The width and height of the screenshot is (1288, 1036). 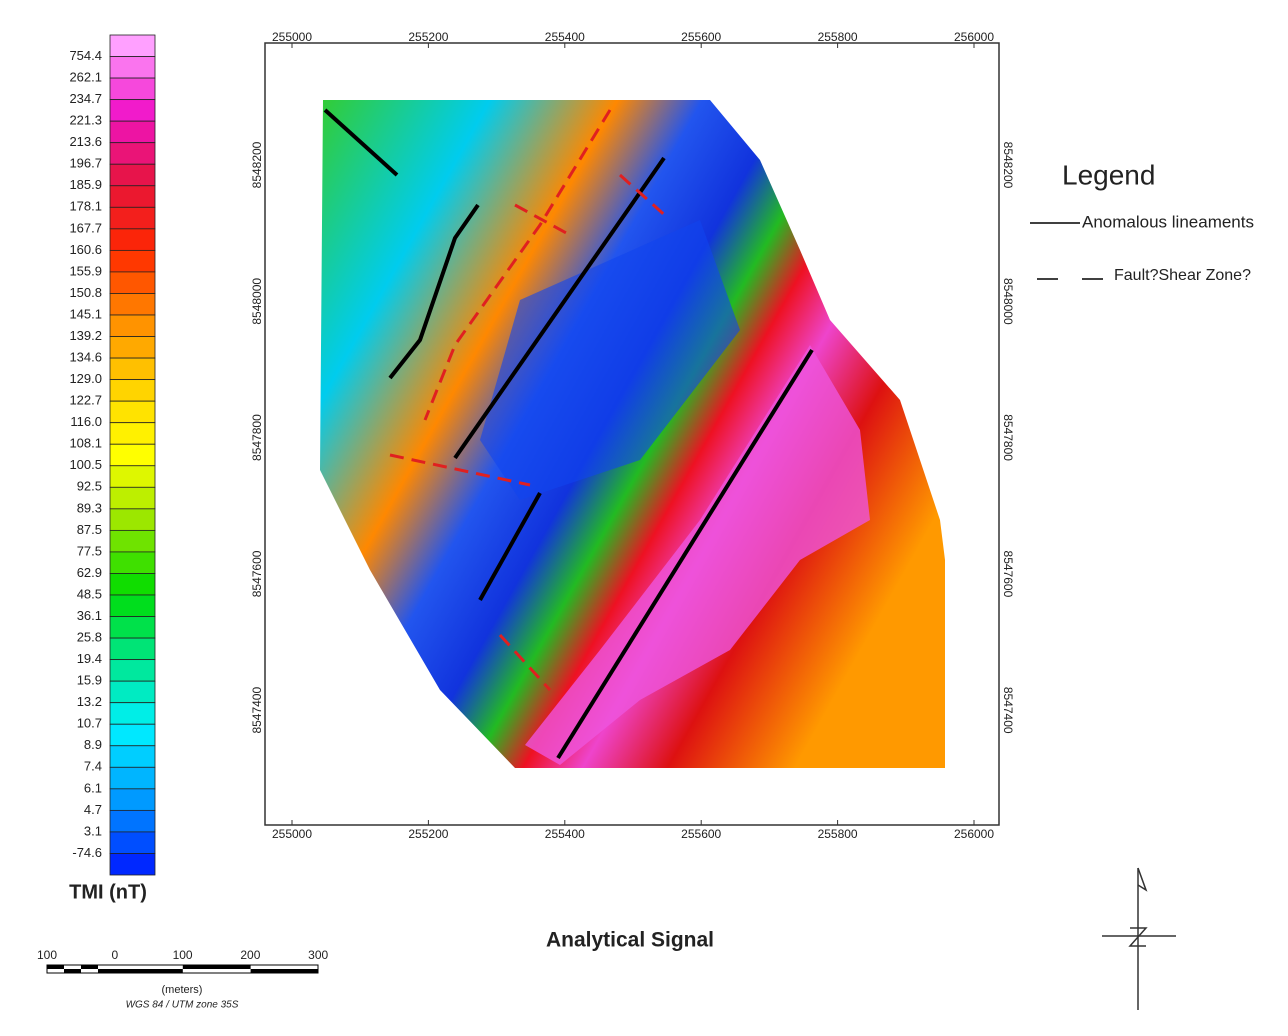 What do you see at coordinates (47, 955) in the screenshot?
I see `scale-label: 100` at bounding box center [47, 955].